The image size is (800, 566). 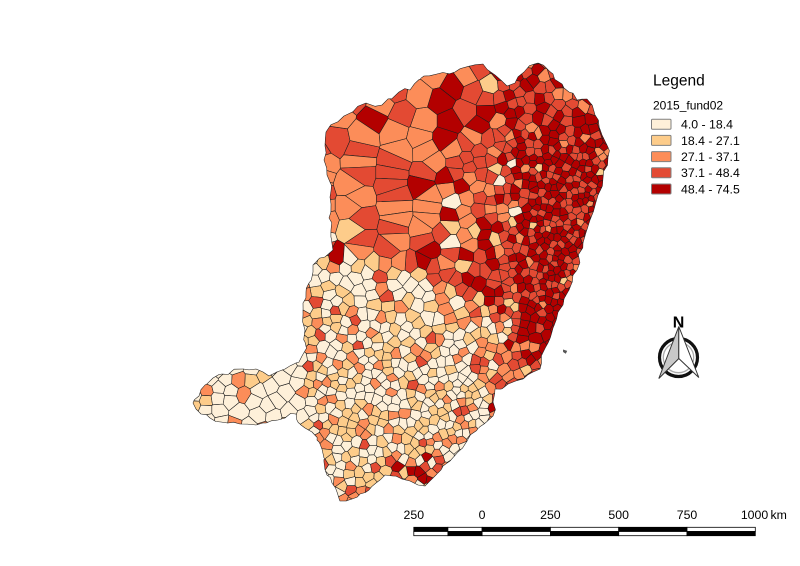 I want to click on svg-text: 27.1 - 37.1, so click(x=710, y=157).